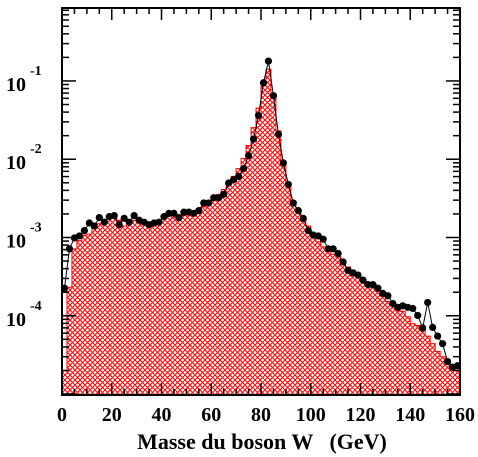 This screenshot has height=457, width=478. What do you see at coordinates (410, 415) in the screenshot?
I see `x-tick-label: 140` at bounding box center [410, 415].